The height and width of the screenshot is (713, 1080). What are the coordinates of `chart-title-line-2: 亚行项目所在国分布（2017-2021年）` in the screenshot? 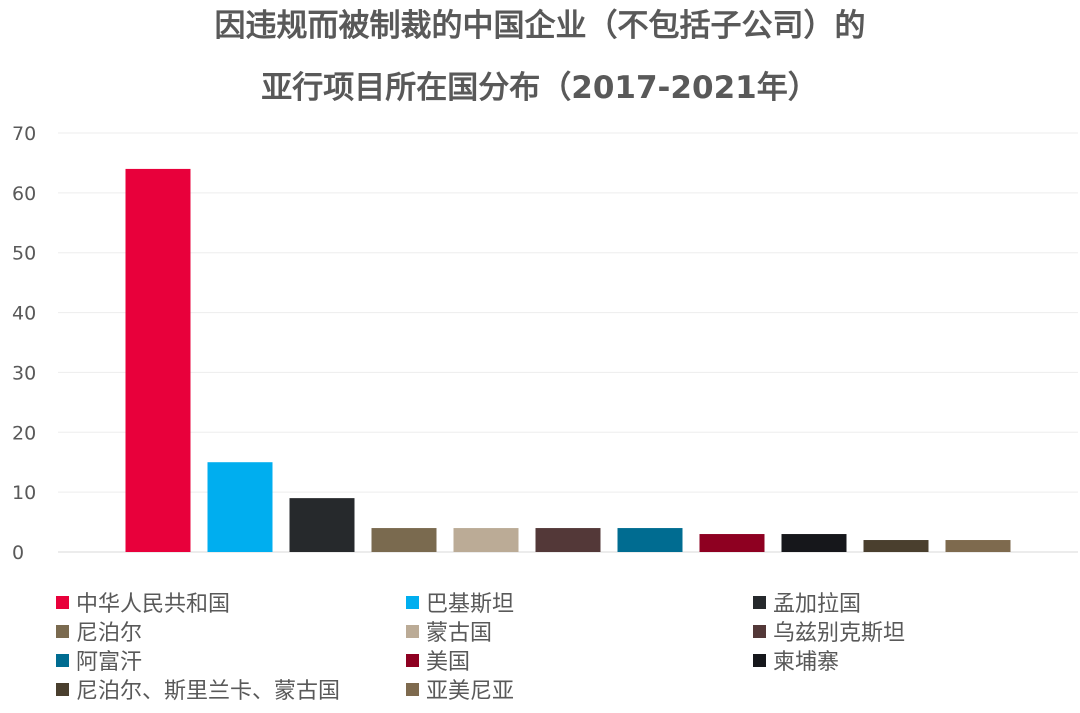 It's located at (540, 88).